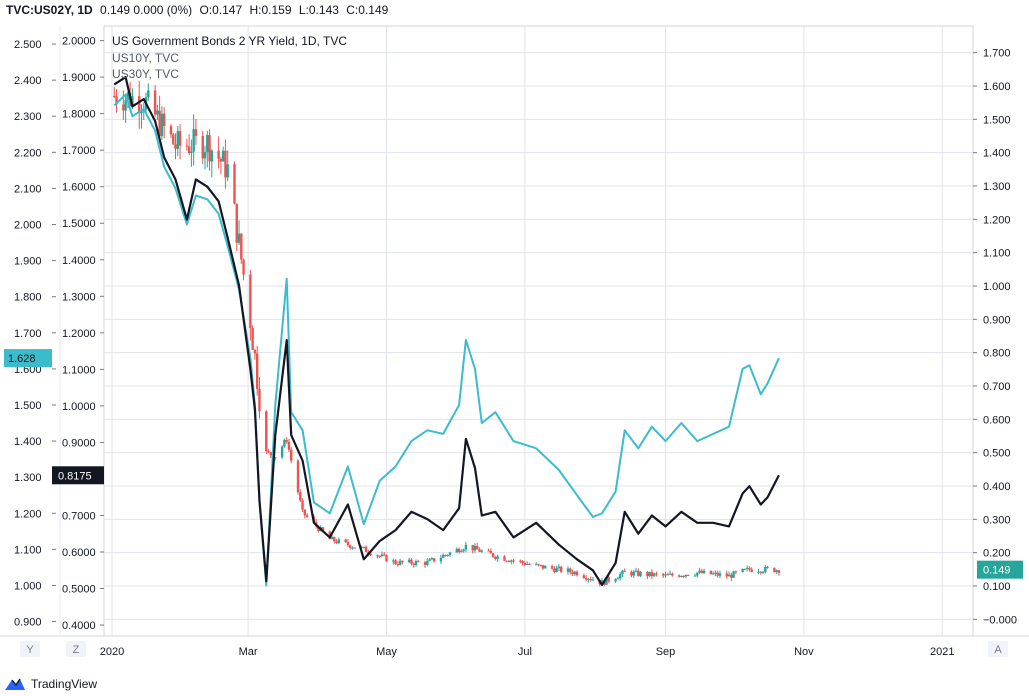 This screenshot has height=696, width=1029. I want to click on inner-left-axis-tick: 1.5000, so click(79, 224).